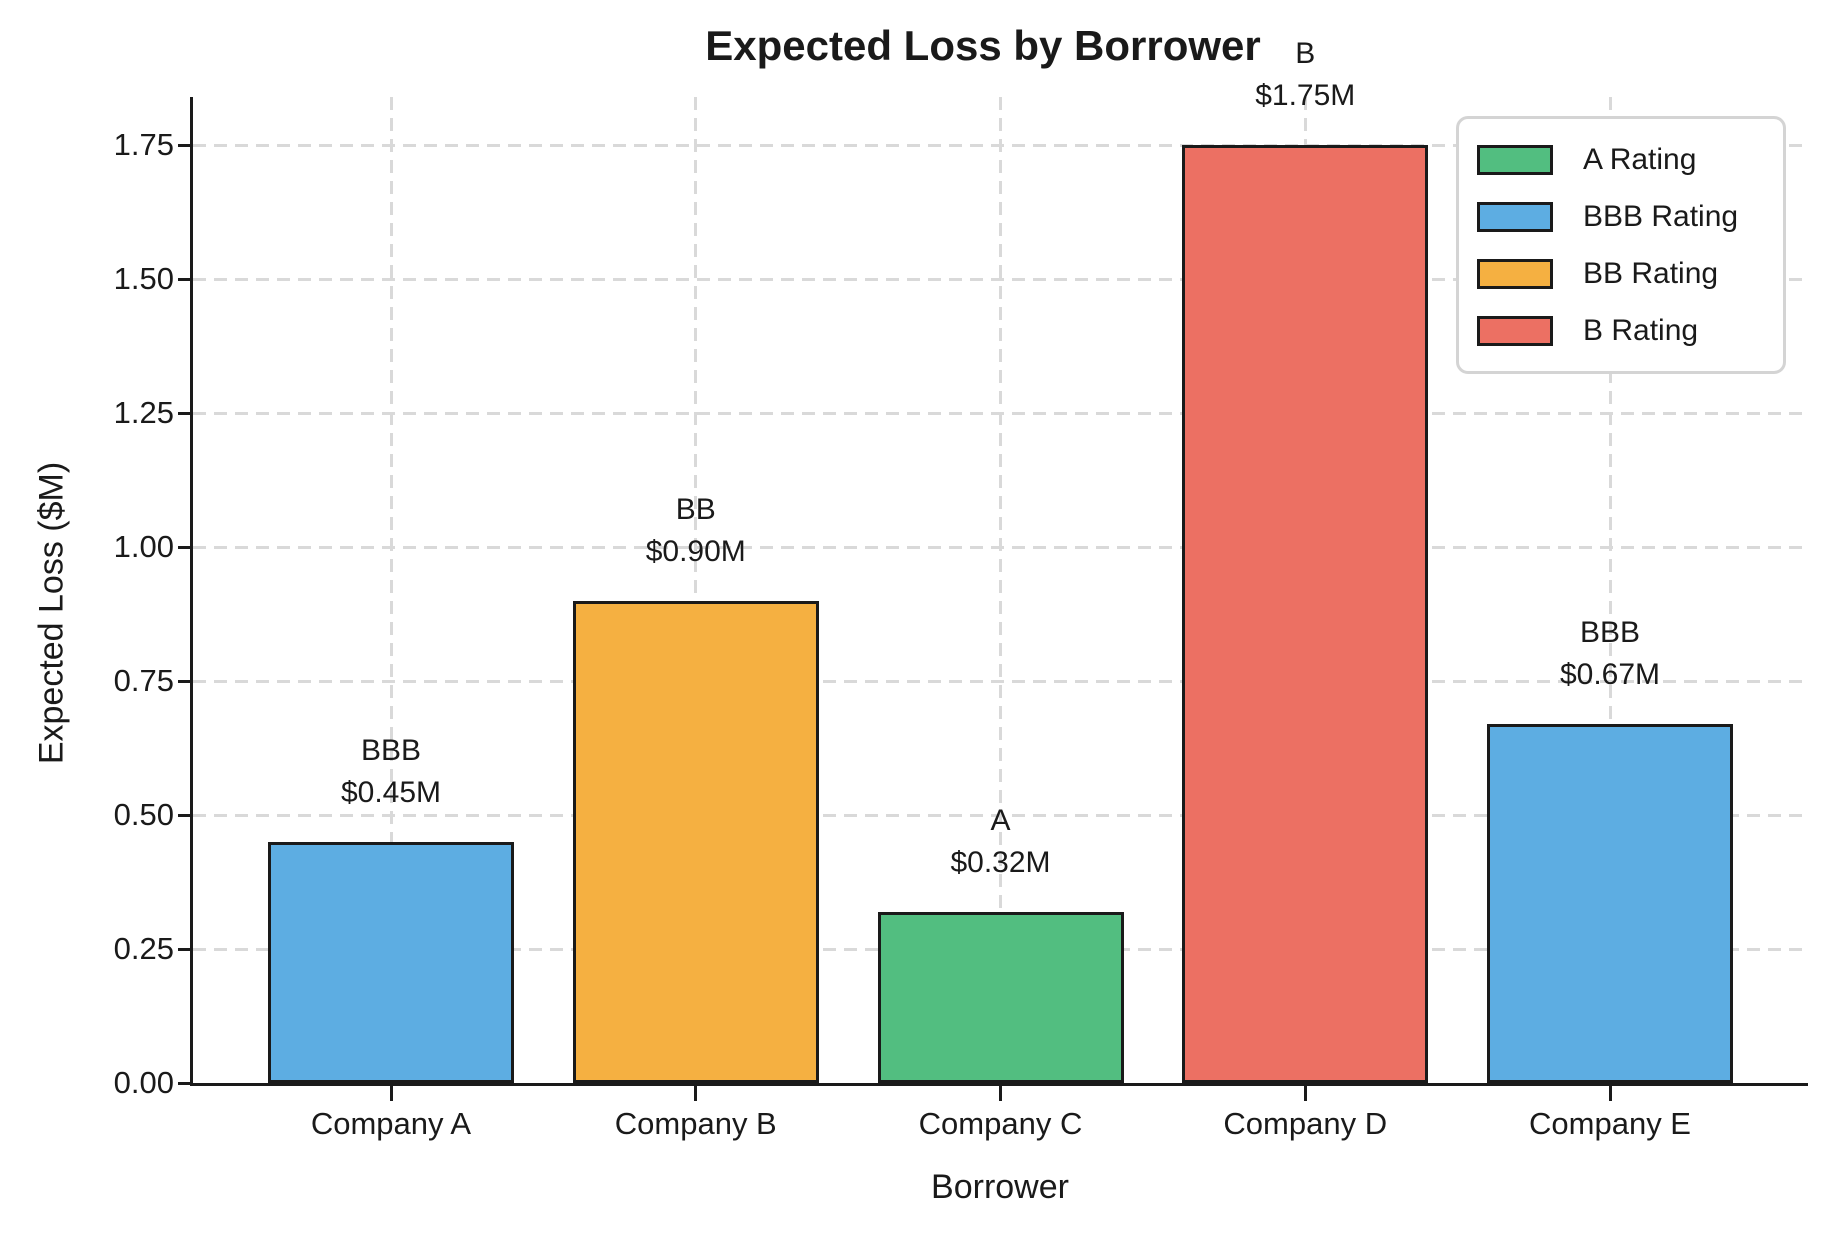 This screenshot has height=1234, width=1834. What do you see at coordinates (391, 792) in the screenshot?
I see `bar-value-company-a: $0.45M` at bounding box center [391, 792].